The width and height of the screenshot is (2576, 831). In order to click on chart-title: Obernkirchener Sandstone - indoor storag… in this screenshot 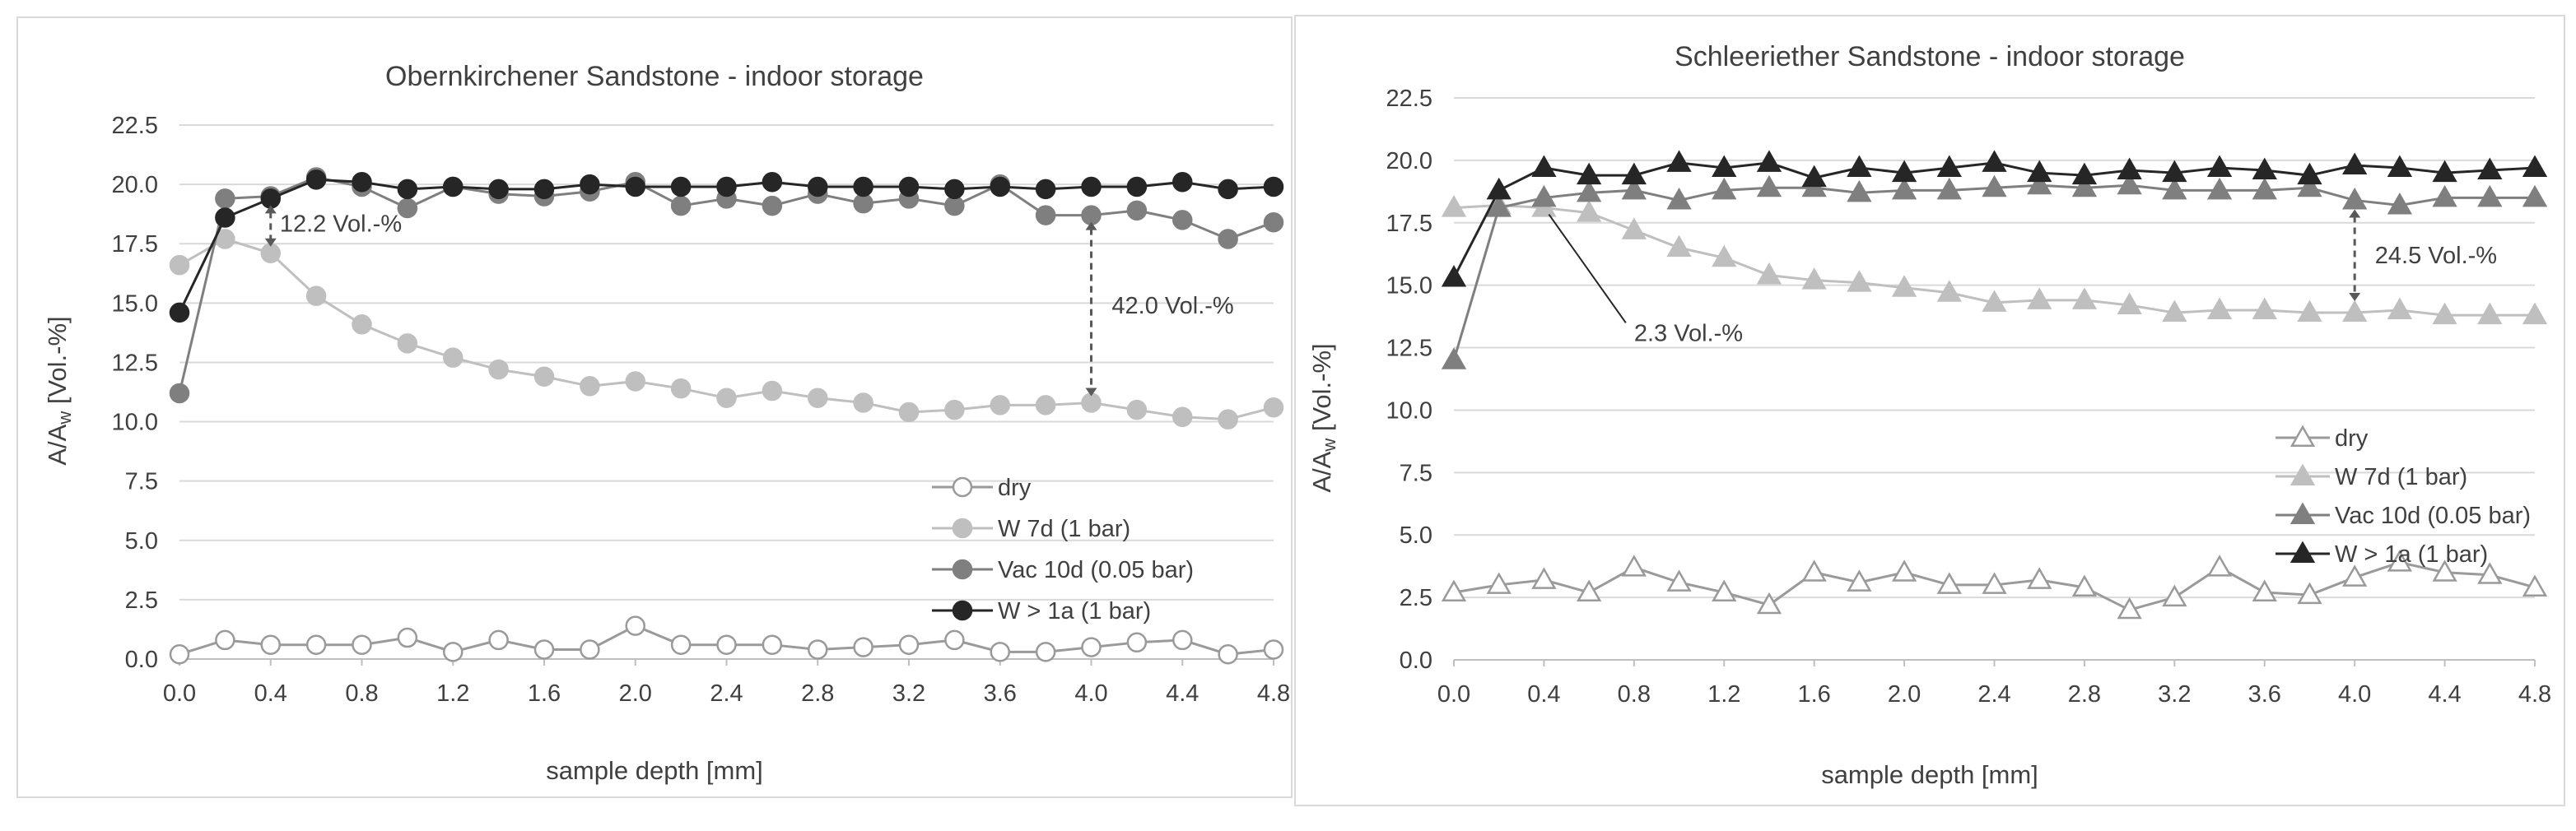, I will do `click(654, 77)`.